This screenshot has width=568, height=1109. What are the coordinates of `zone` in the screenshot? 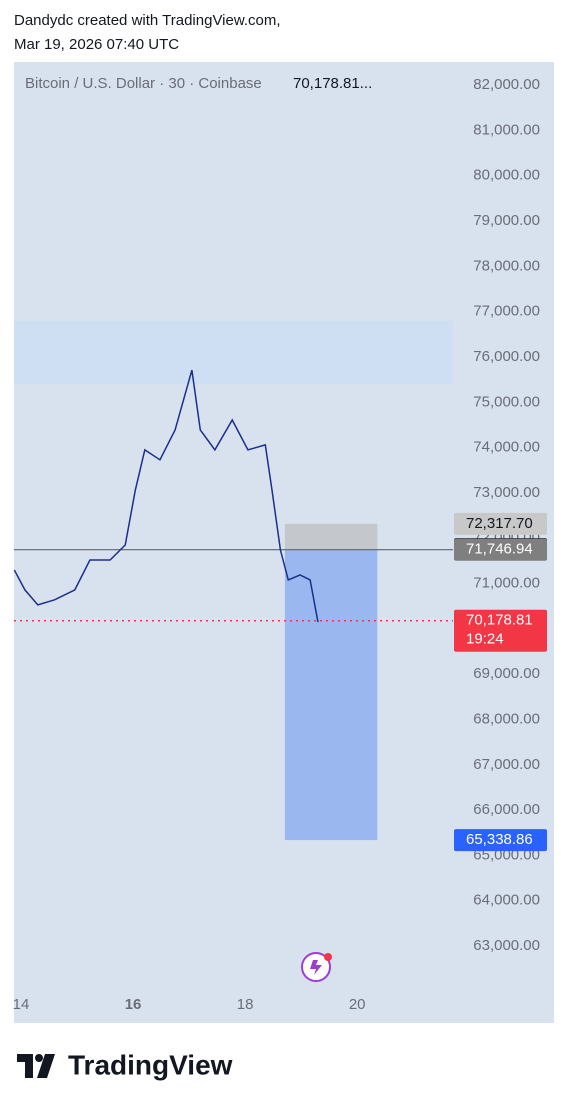 It's located at (233, 352).